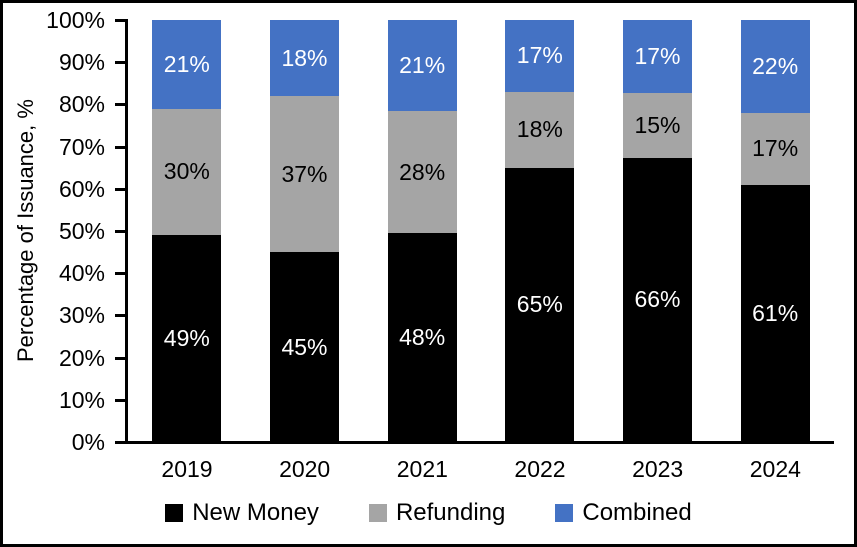 The width and height of the screenshot is (857, 547). I want to click on bar-2021: 48% 28% 21%, so click(422, 231).